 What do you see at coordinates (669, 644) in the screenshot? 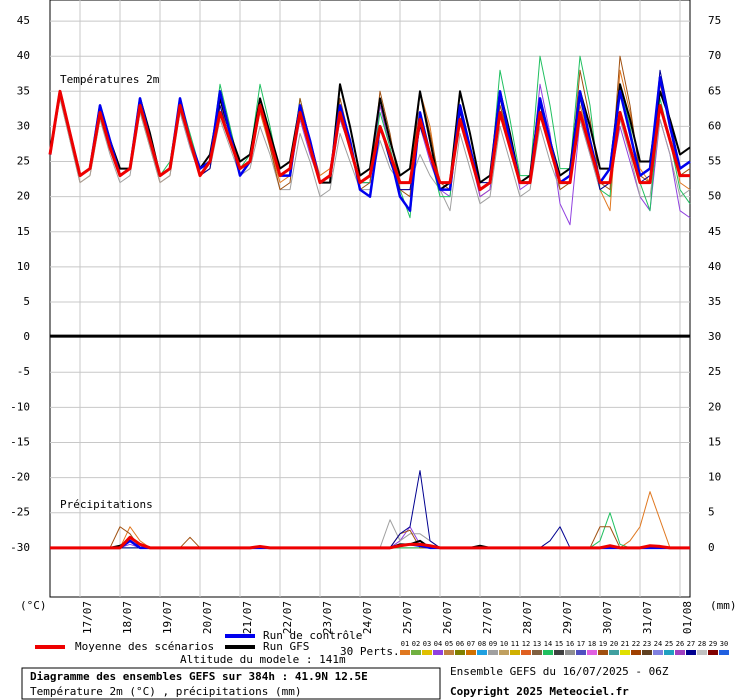
I see `legend-pert-label: 25` at bounding box center [669, 644].